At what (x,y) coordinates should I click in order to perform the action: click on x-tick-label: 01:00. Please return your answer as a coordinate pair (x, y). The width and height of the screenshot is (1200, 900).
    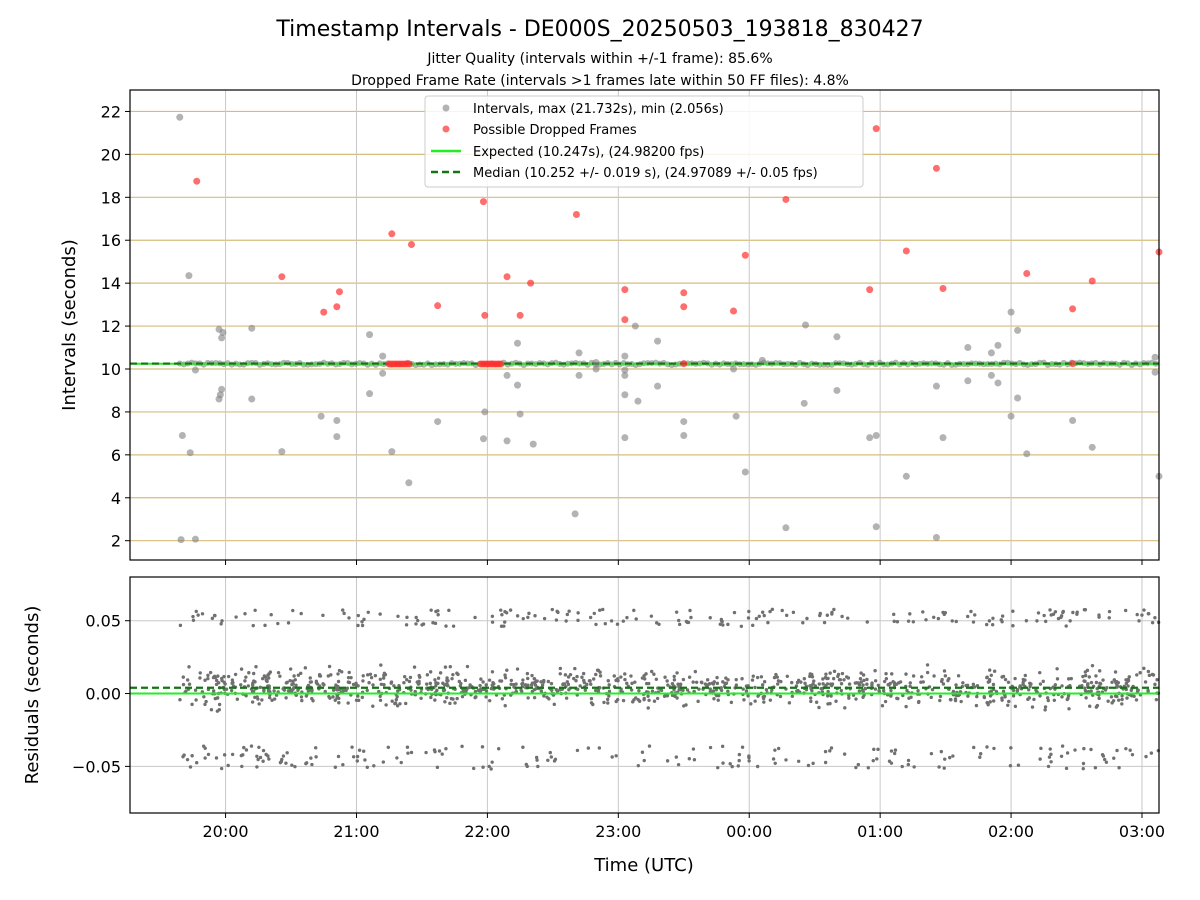
    Looking at the image, I should click on (880, 831).